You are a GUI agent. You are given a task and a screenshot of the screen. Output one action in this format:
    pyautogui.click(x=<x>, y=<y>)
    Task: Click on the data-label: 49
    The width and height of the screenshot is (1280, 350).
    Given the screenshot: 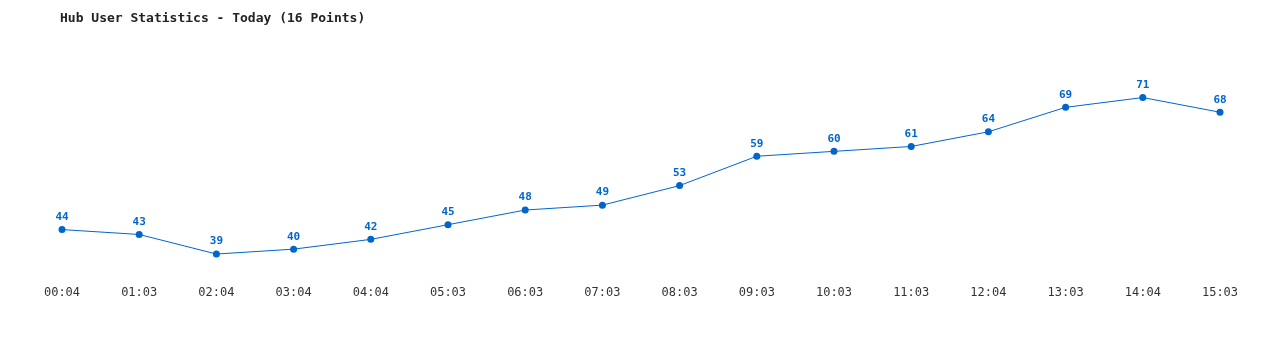 What is the action you would take?
    pyautogui.click(x=602, y=192)
    